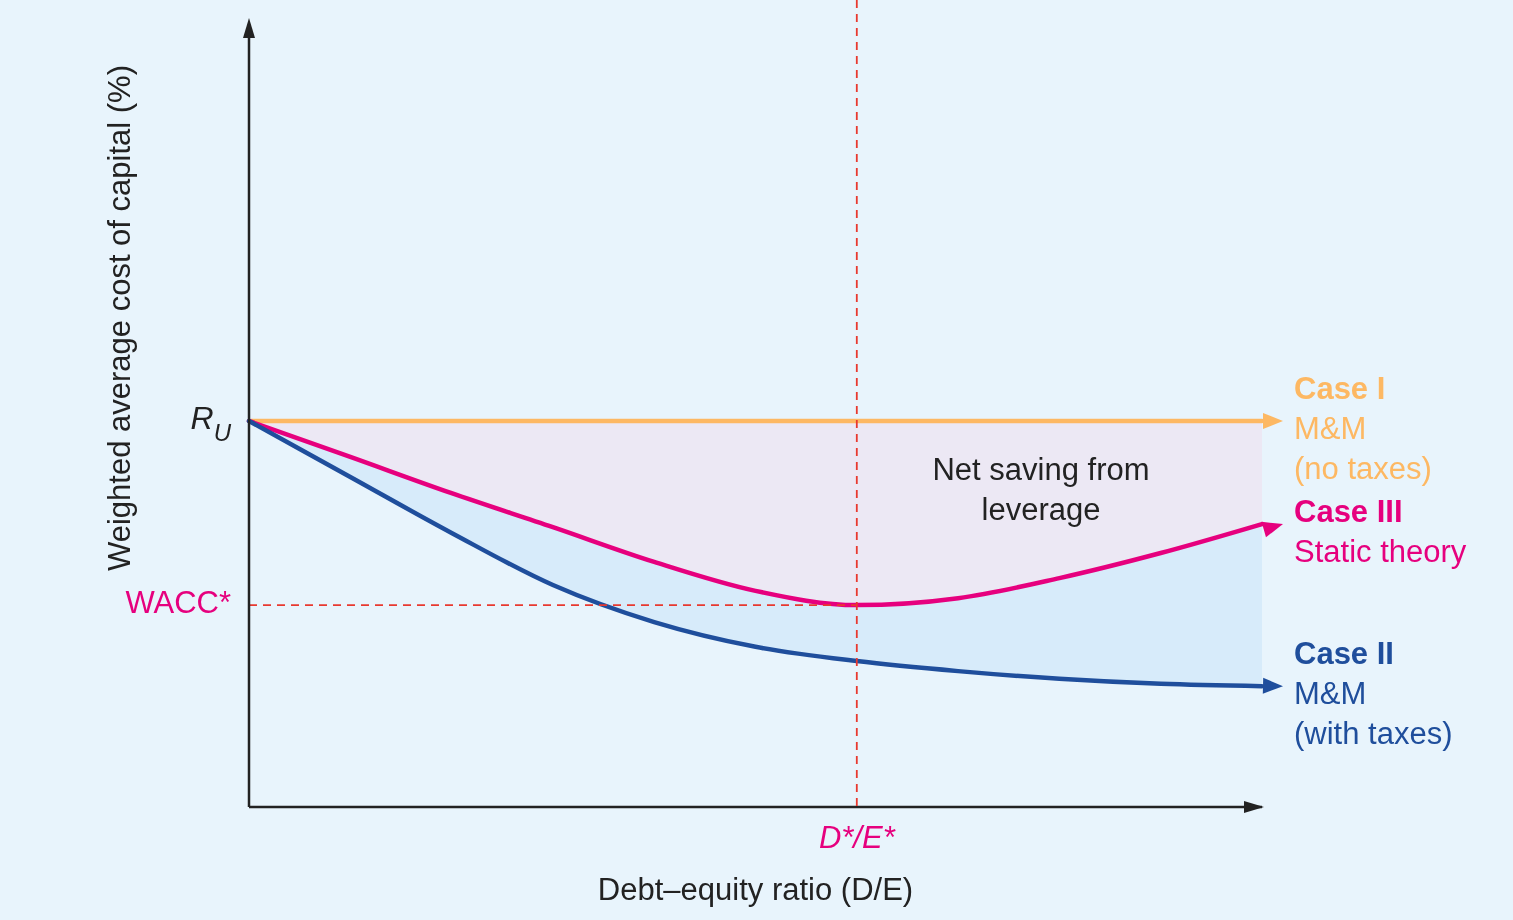 The image size is (1513, 920). Describe the element at coordinates (120, 318) in the screenshot. I see `y-axis-title: Weighted average cost of capital (%)` at that location.